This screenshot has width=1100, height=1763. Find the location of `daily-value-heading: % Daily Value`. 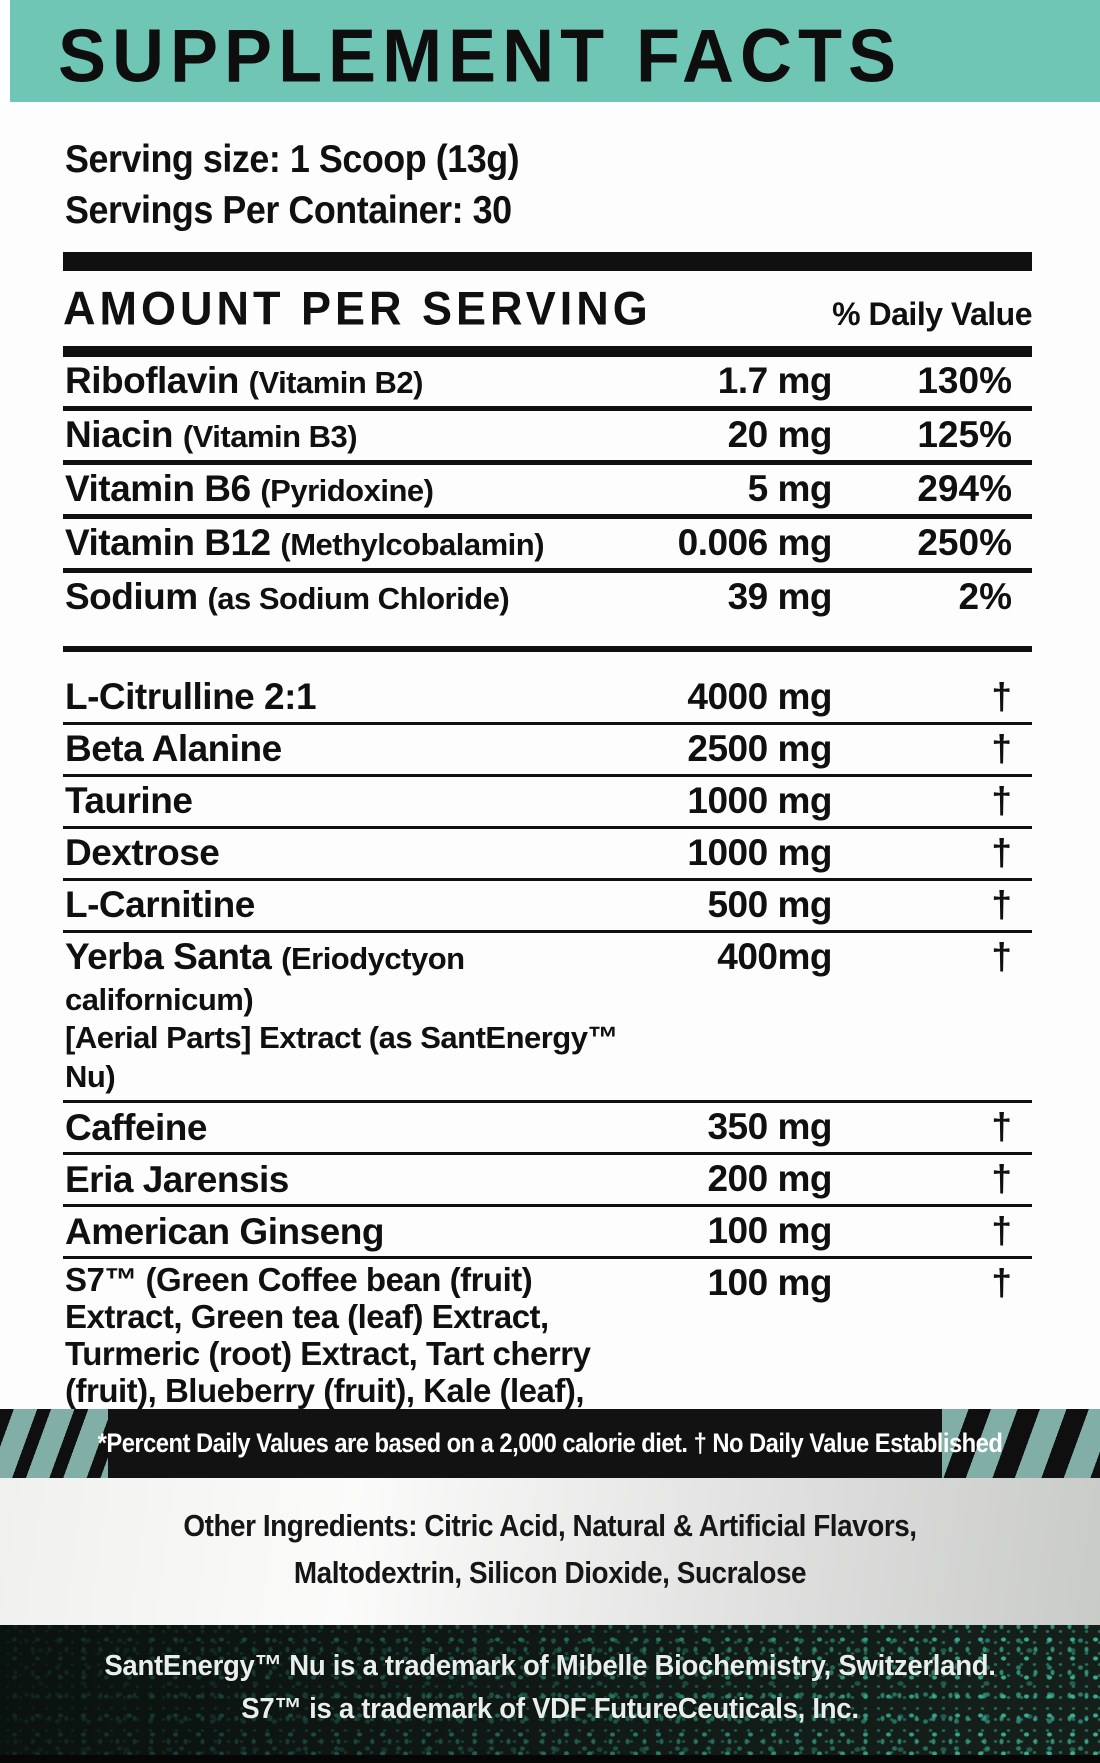

daily-value-heading: % Daily Value is located at coordinates (932, 314).